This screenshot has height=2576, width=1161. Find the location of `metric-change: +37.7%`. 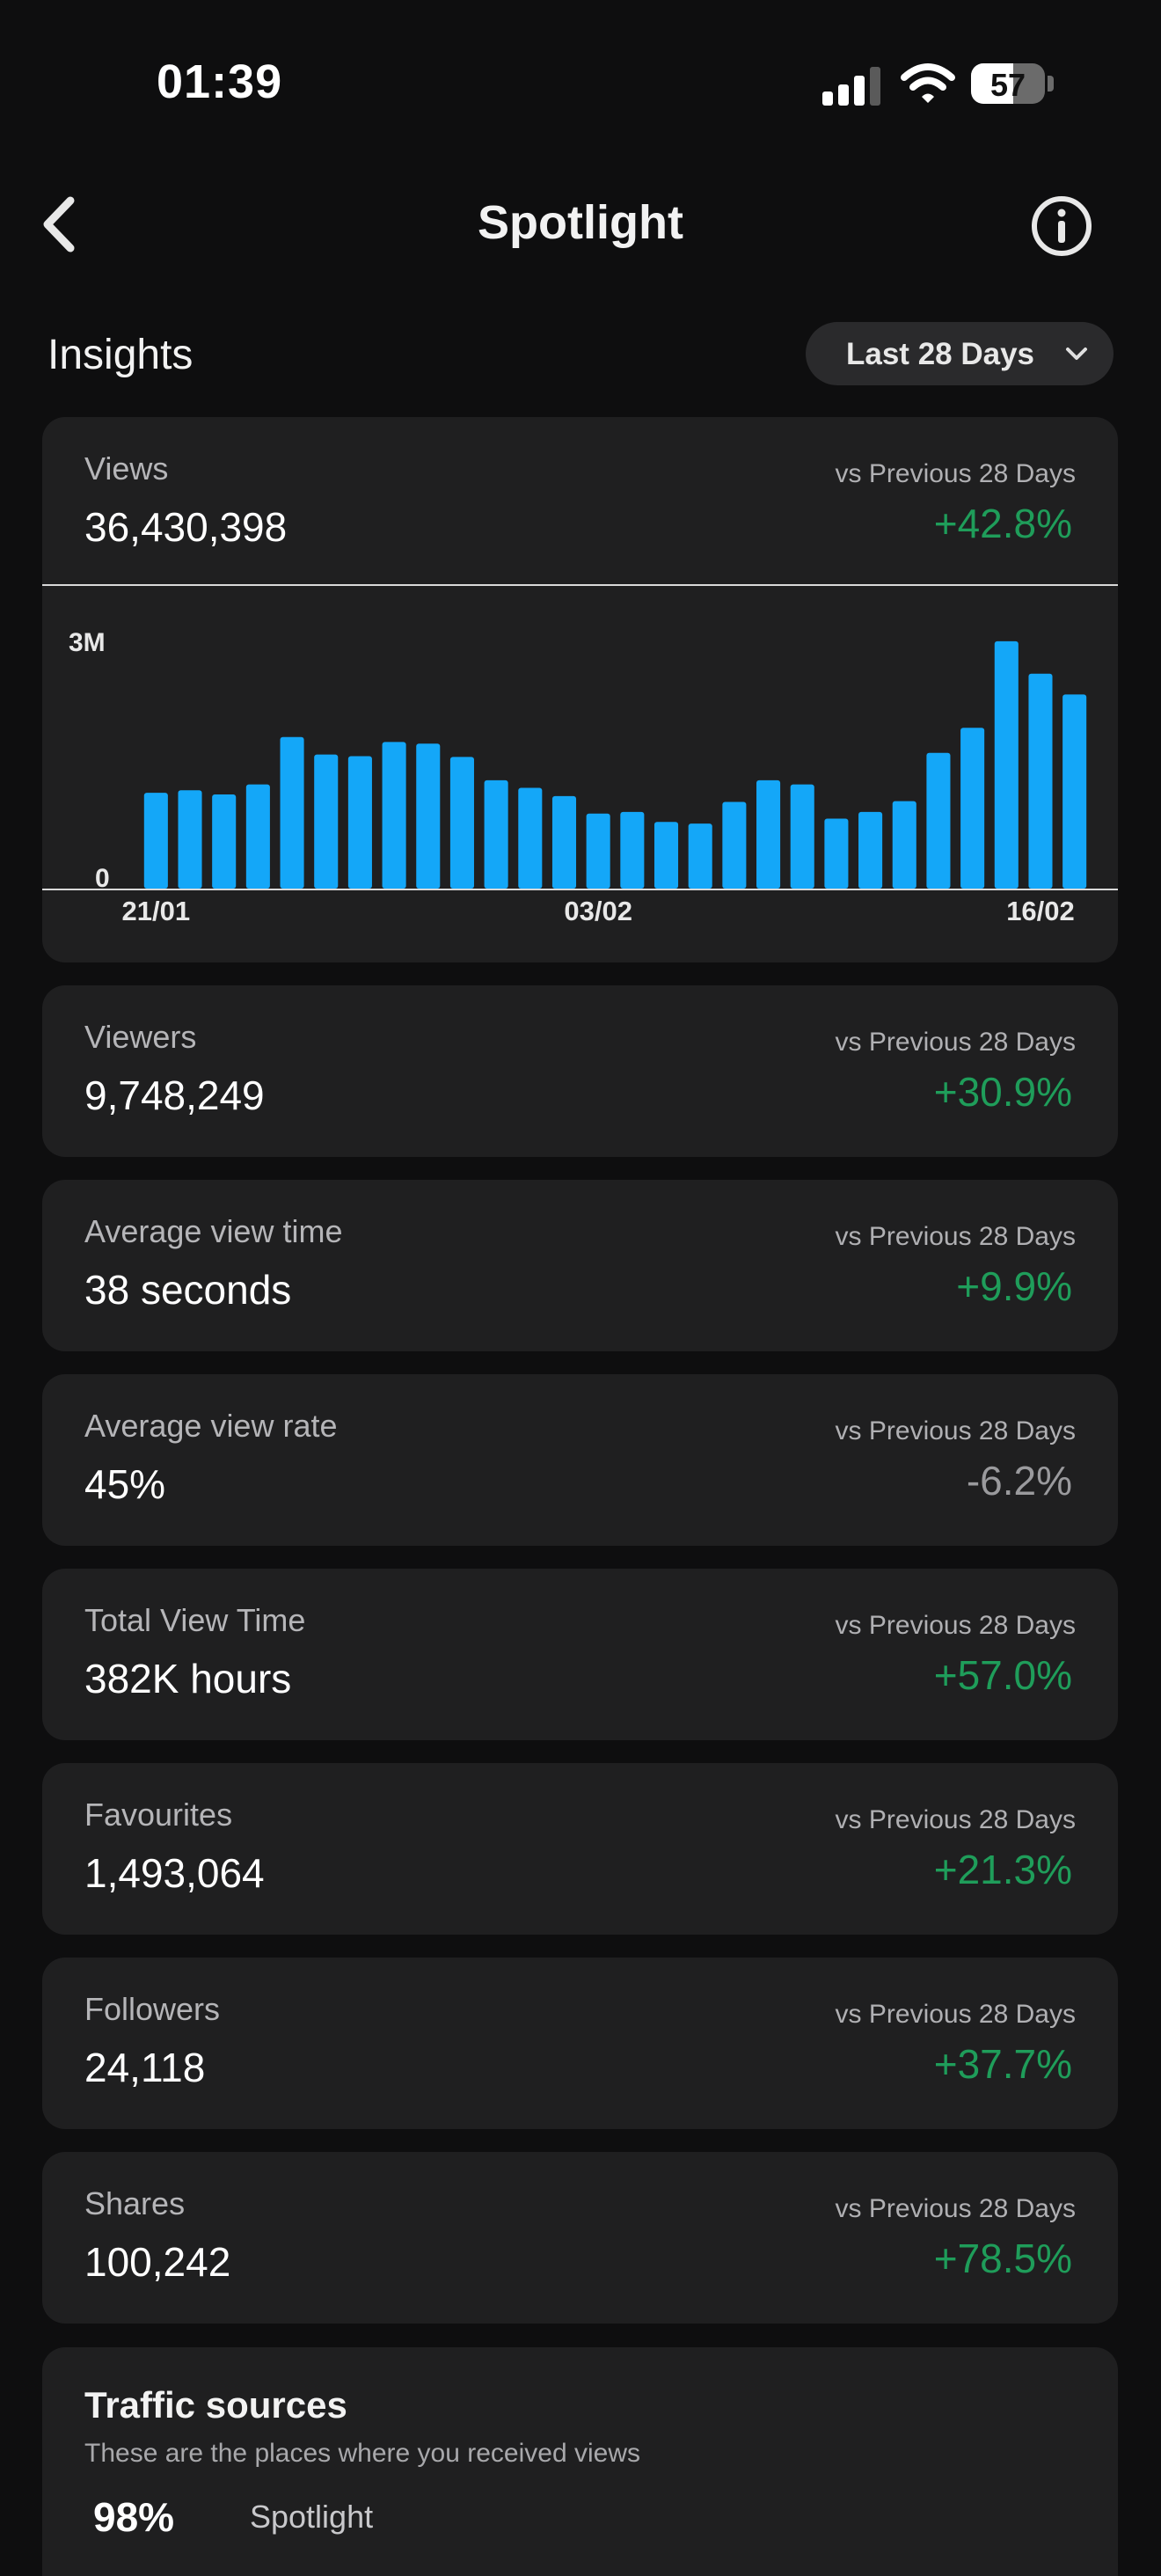

metric-change: +37.7% is located at coordinates (1002, 2064).